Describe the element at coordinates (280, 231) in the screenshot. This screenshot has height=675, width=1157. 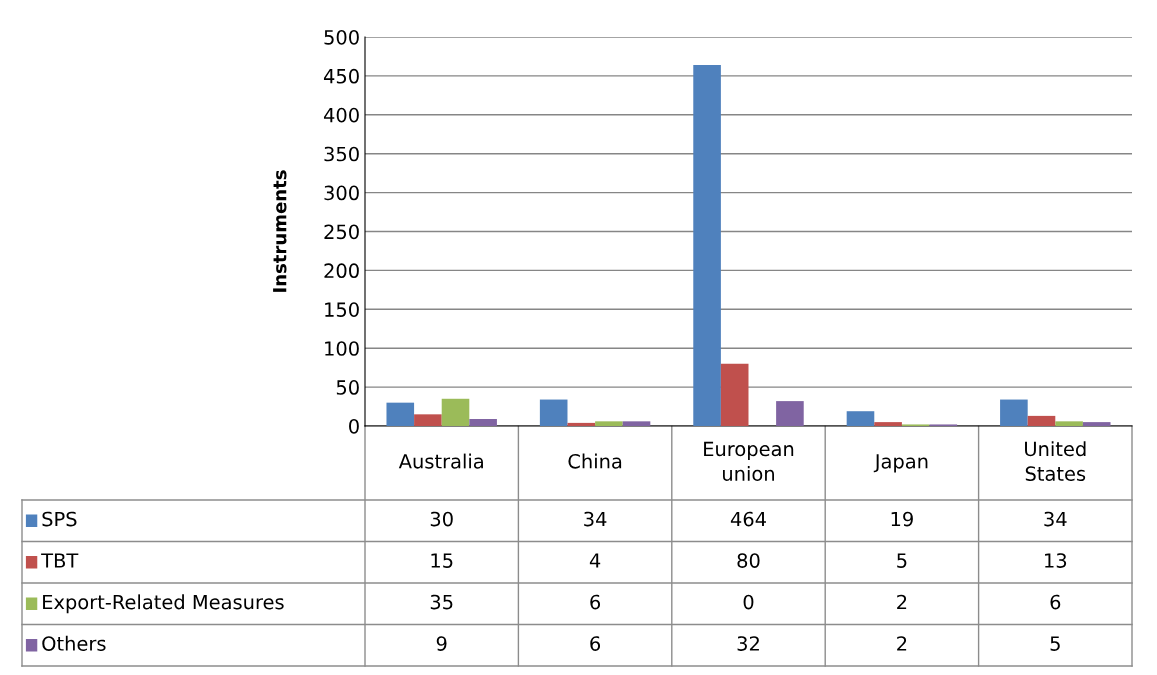
I see `y-axis-title: Instruments` at that location.